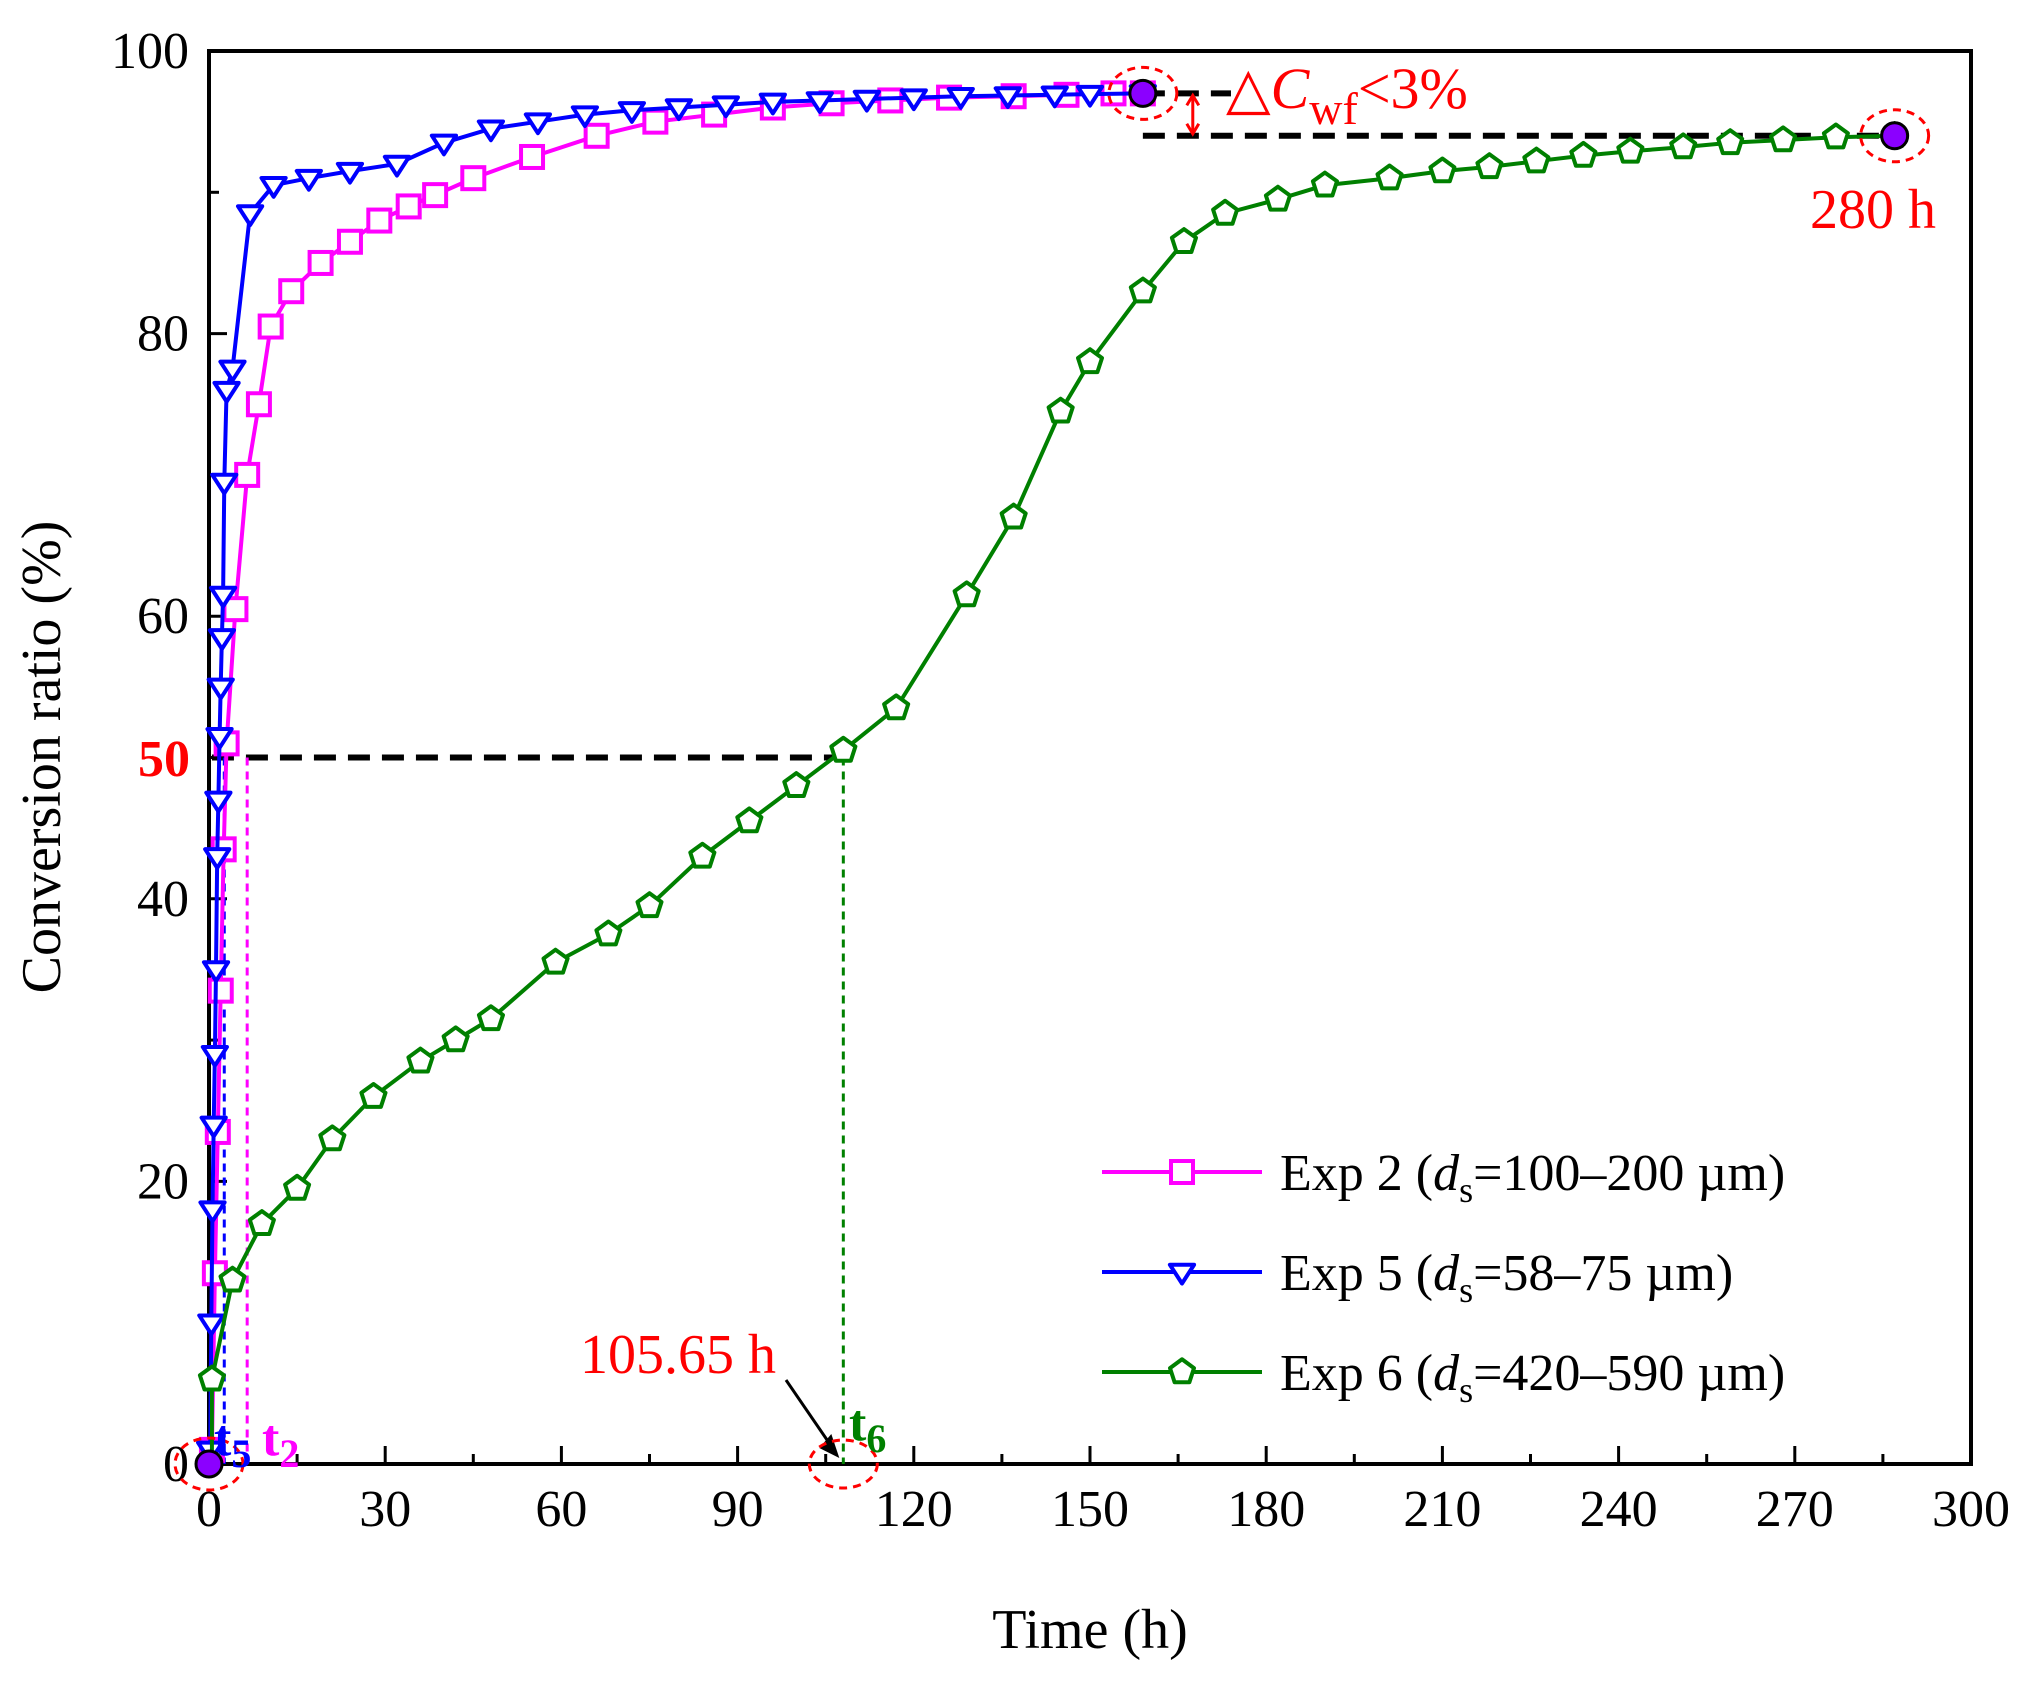 This screenshot has width=2037, height=1681. I want to click on lower-endpoint-dot, so click(1895, 136).